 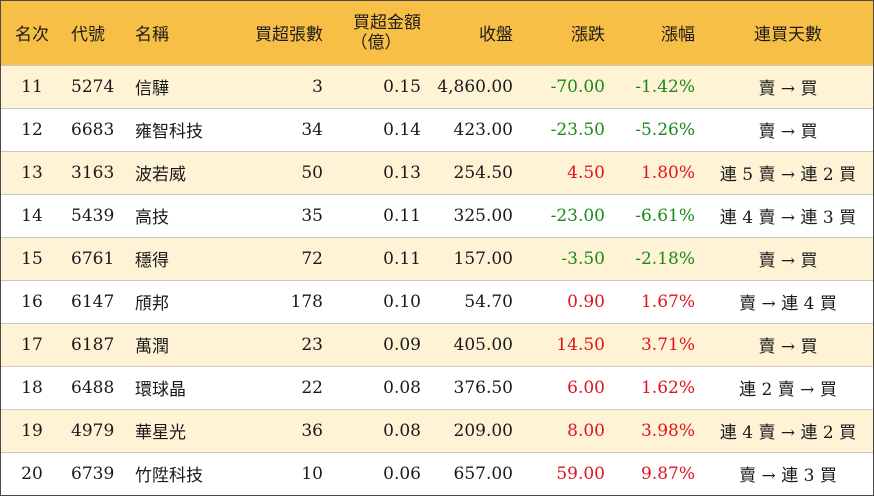 I want to click on cell-rank: 11, so click(x=32, y=86).